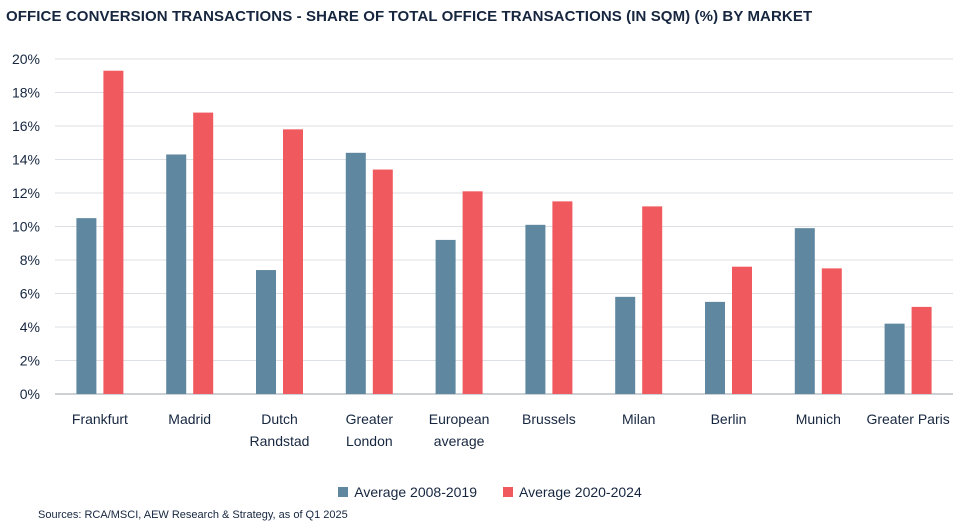 Image resolution: width=980 pixels, height=532 pixels. I want to click on category-label: average, so click(459, 441).